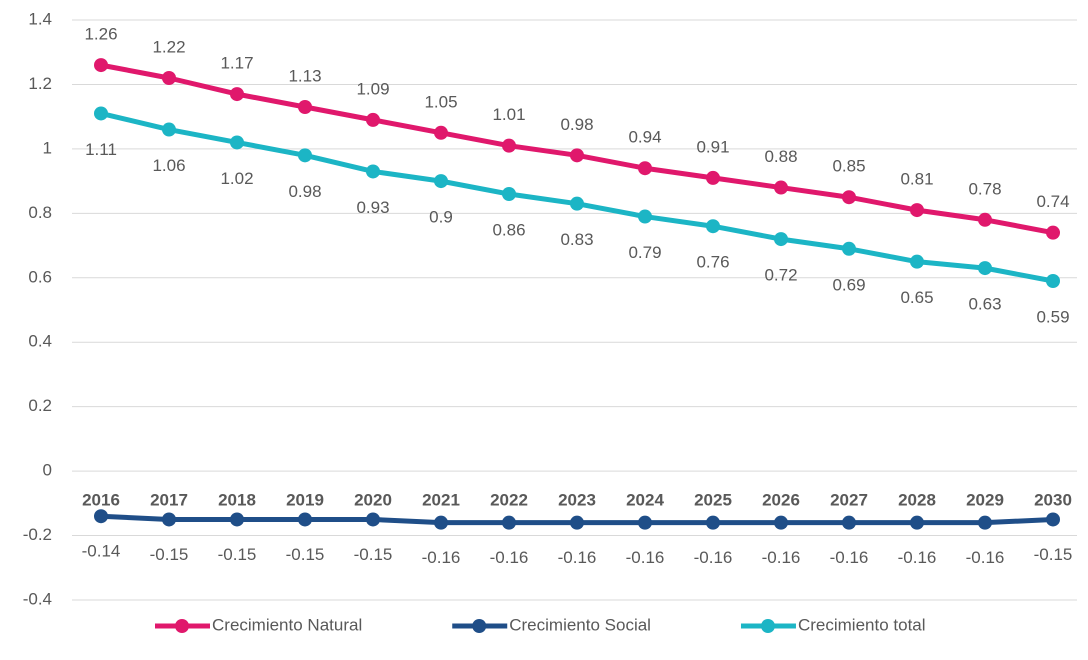 Image resolution: width=1088 pixels, height=660 pixels. What do you see at coordinates (305, 500) in the screenshot?
I see `x-tick-label: 2019` at bounding box center [305, 500].